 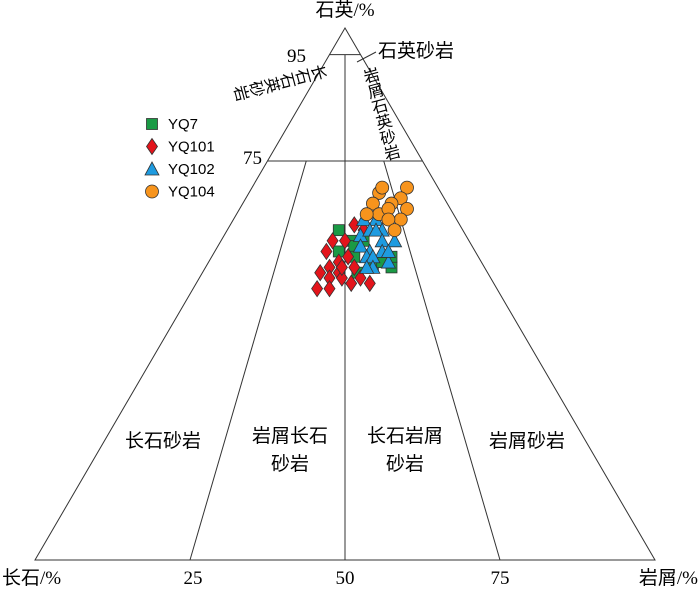 What do you see at coordinates (405, 464) in the screenshot?
I see `field-label-feldspathic-litharenite-2: 砂岩` at bounding box center [405, 464].